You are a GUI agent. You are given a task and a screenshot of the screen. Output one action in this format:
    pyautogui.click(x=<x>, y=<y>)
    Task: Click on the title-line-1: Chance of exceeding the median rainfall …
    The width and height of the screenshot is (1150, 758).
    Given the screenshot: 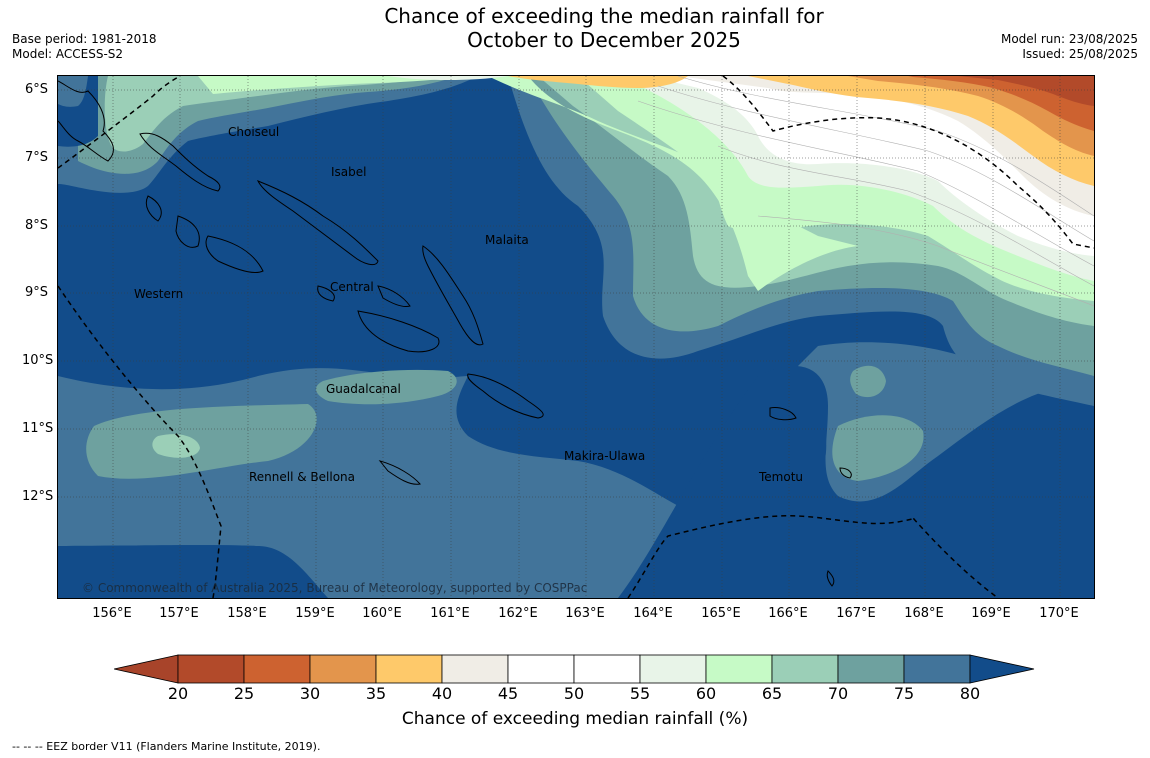 What is the action you would take?
    pyautogui.click(x=604, y=16)
    